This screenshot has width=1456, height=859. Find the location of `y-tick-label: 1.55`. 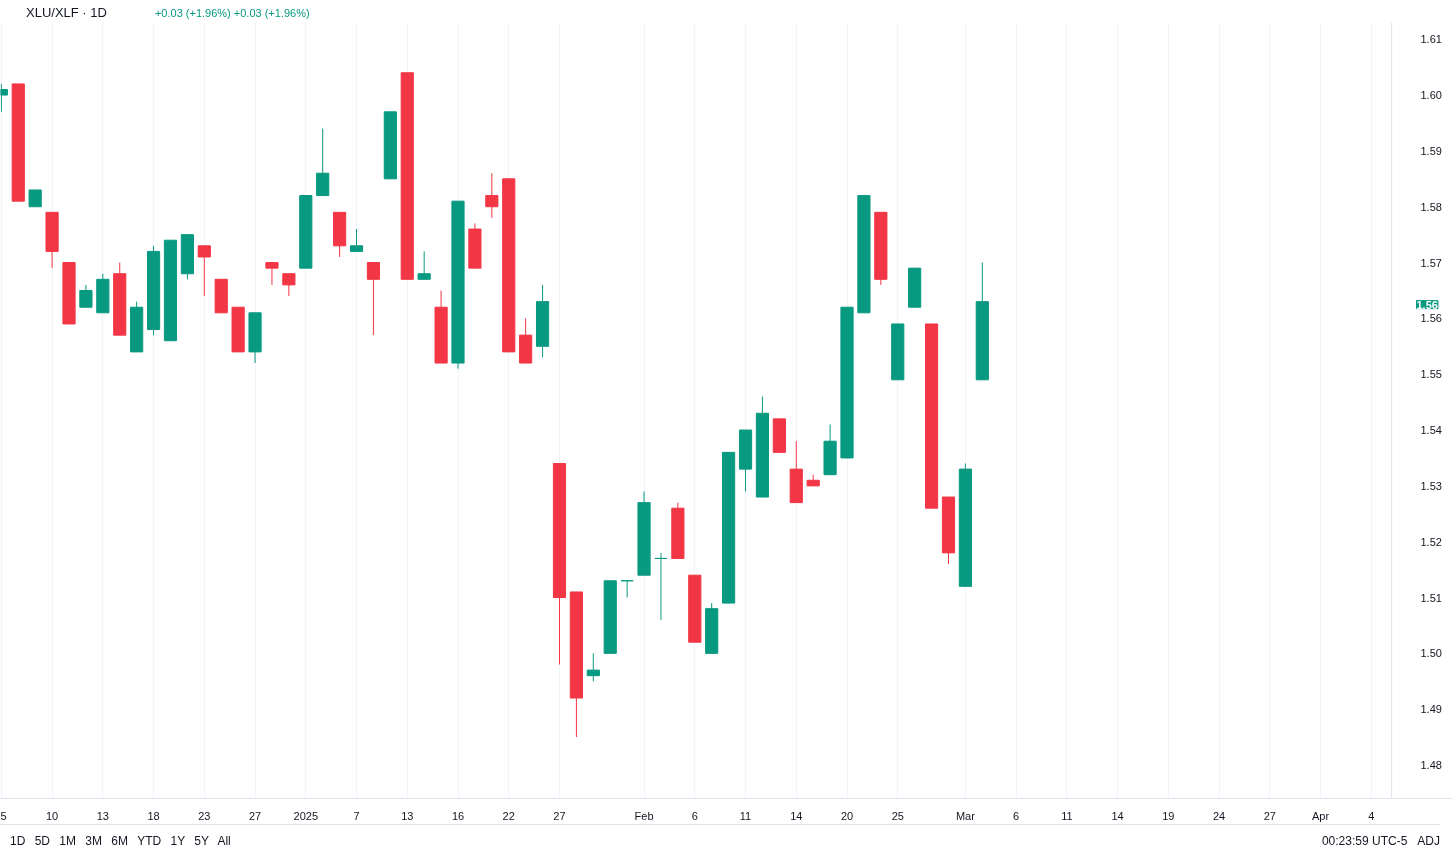

y-tick-label: 1.55 is located at coordinates (1431, 374).